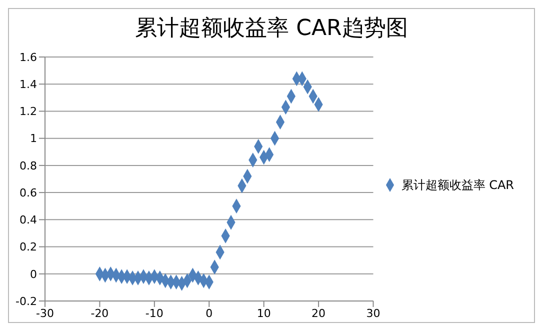 The height and width of the screenshot is (331, 543). I want to click on y-tick-label: 0.4, so click(28, 220).